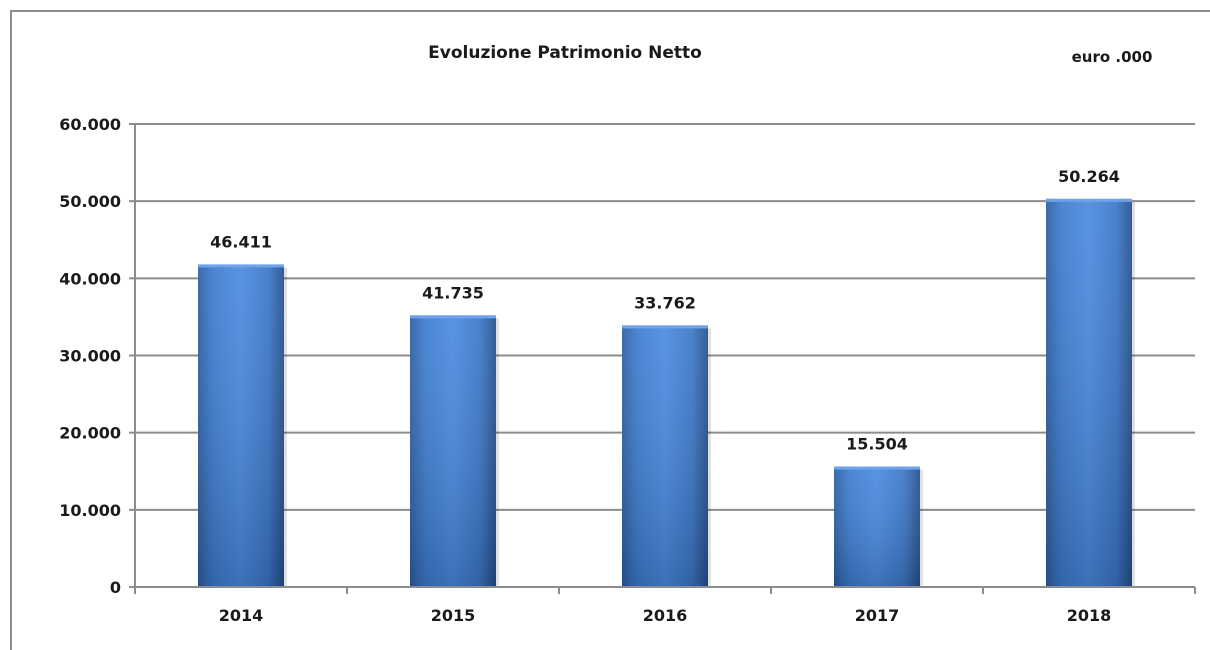 Image resolution: width=1210 pixels, height=650 pixels. What do you see at coordinates (90, 124) in the screenshot?
I see `y-tick-label: 60.000` at bounding box center [90, 124].